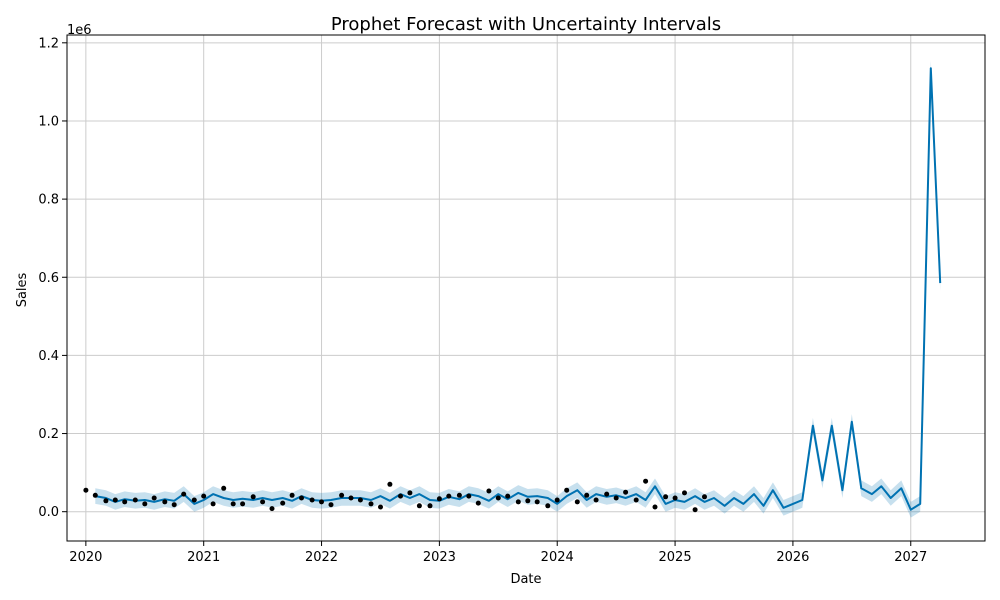  Describe the element at coordinates (48, 356) in the screenshot. I see `y-tick-label: 0.4` at that location.